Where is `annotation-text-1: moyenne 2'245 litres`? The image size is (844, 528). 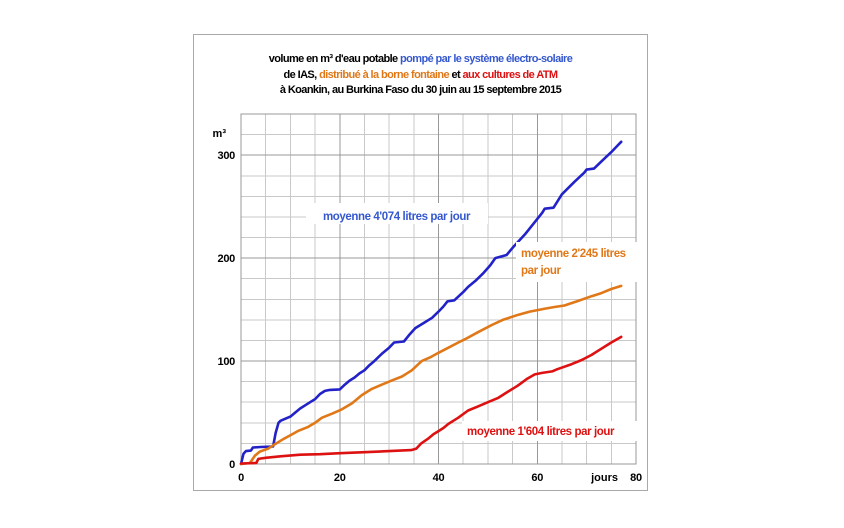
annotation-text-1: moyenne 2'245 litres is located at coordinates (573, 254).